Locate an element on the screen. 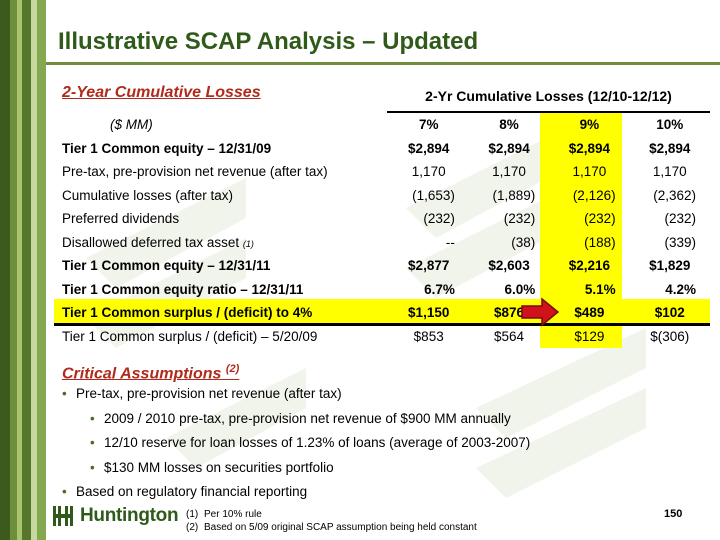  table-column-header-row: ($ MM) 7% 8% 9% 10% is located at coordinates (382, 125).